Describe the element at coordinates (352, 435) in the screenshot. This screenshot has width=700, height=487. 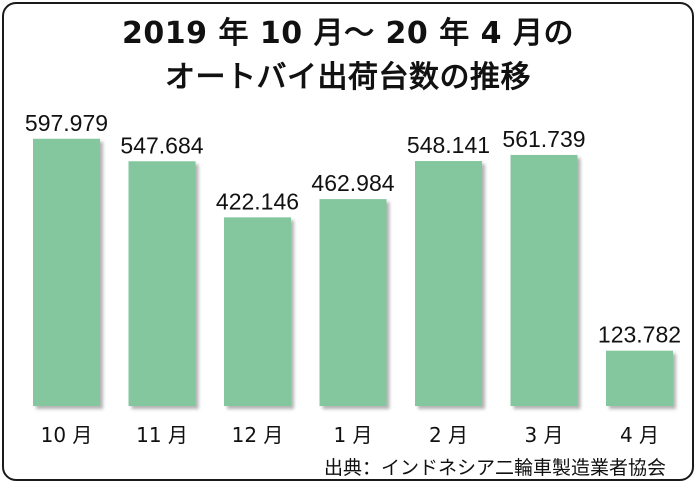
I see `x-tick-label: 1 月` at that location.